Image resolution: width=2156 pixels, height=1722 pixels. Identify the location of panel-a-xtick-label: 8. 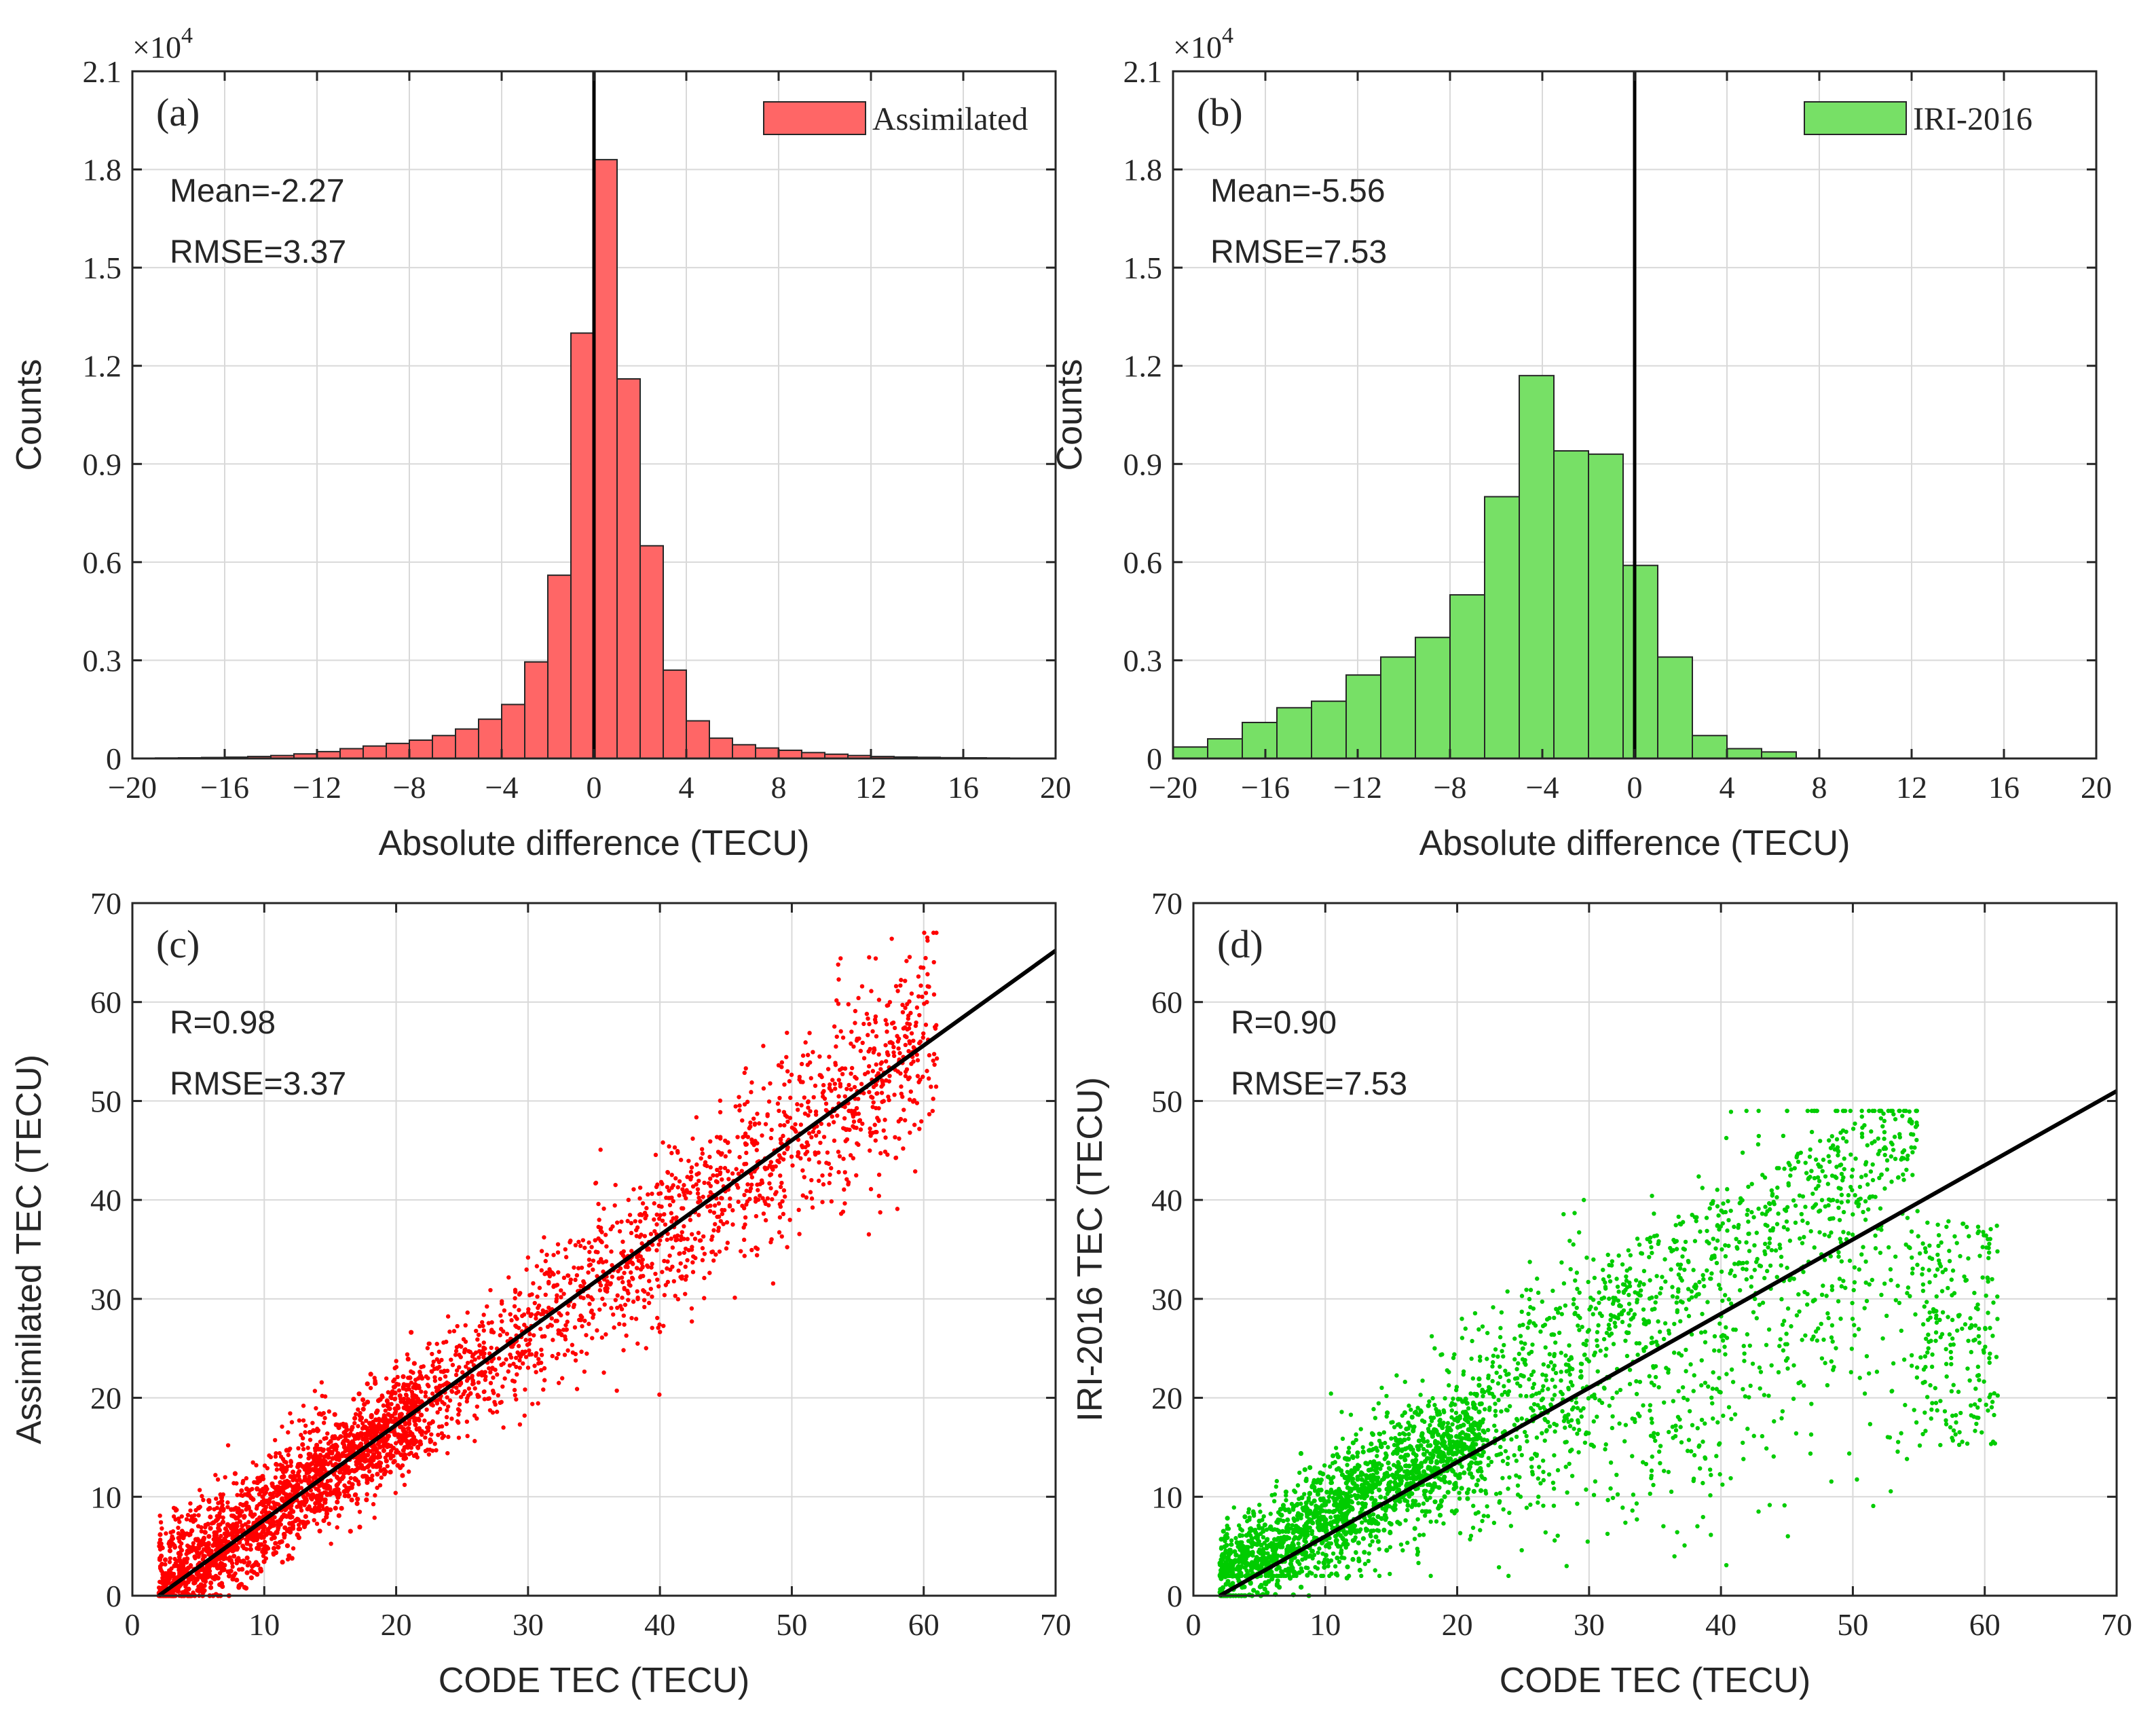
(779, 787).